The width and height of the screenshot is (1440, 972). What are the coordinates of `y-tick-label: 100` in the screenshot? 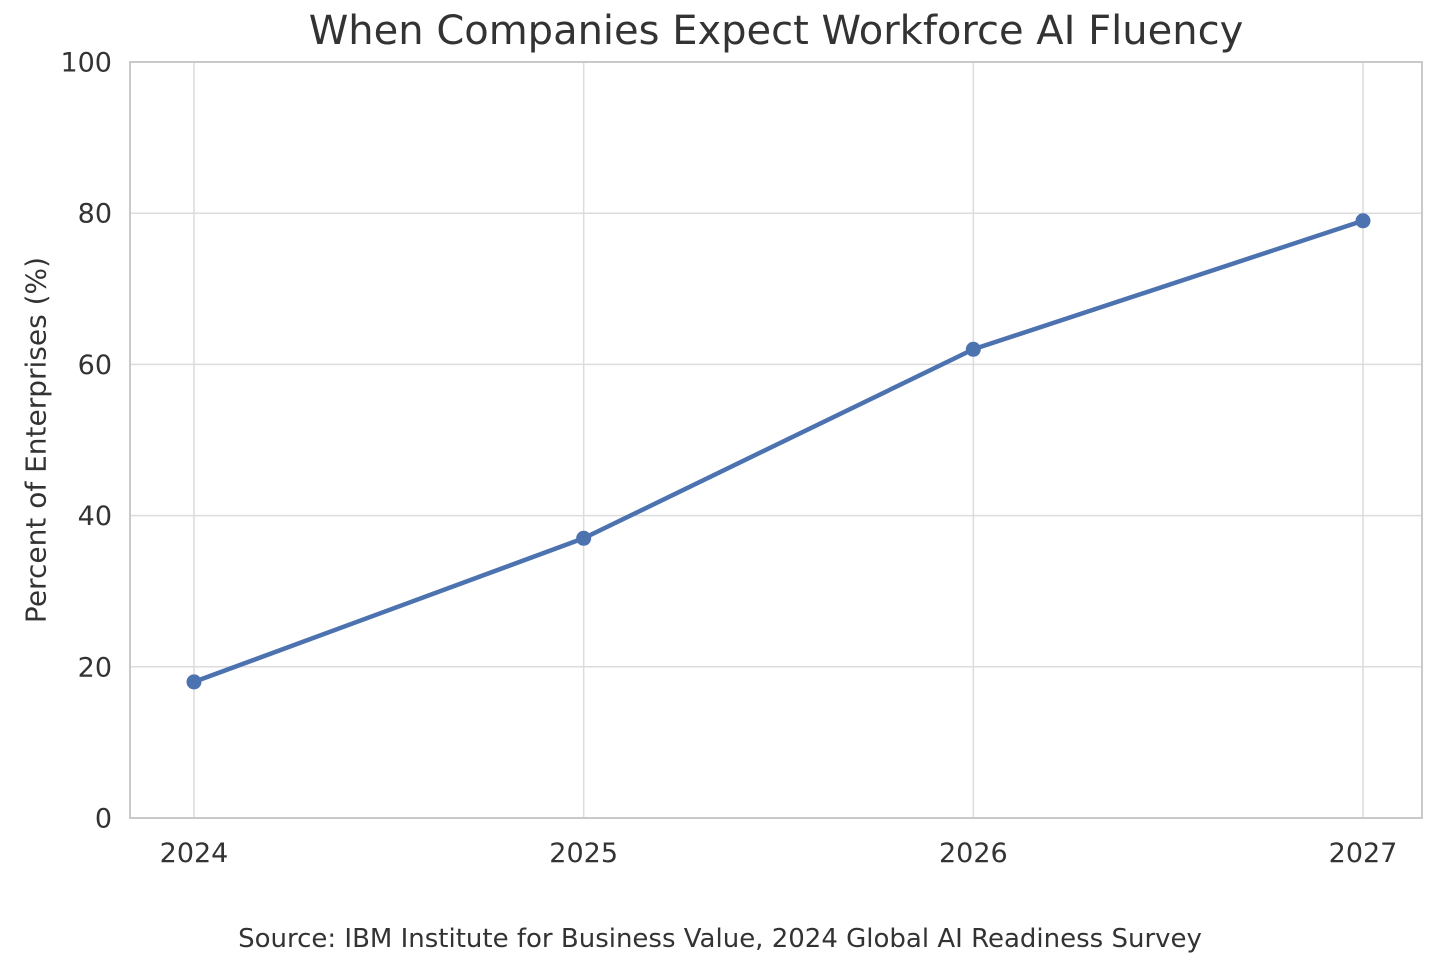 It's located at (86, 62).